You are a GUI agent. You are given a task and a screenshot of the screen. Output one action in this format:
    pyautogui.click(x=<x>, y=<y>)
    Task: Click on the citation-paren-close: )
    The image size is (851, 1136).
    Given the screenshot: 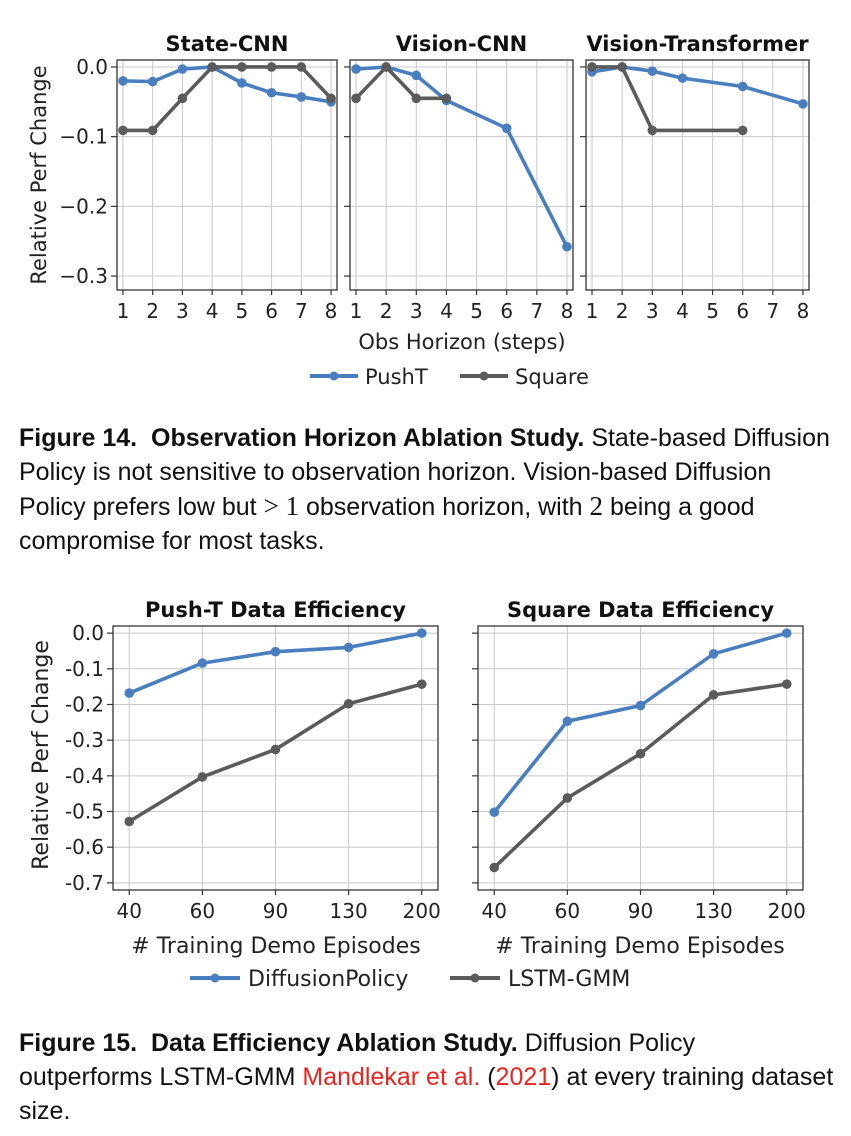 What is the action you would take?
    pyautogui.click(x=555, y=1077)
    